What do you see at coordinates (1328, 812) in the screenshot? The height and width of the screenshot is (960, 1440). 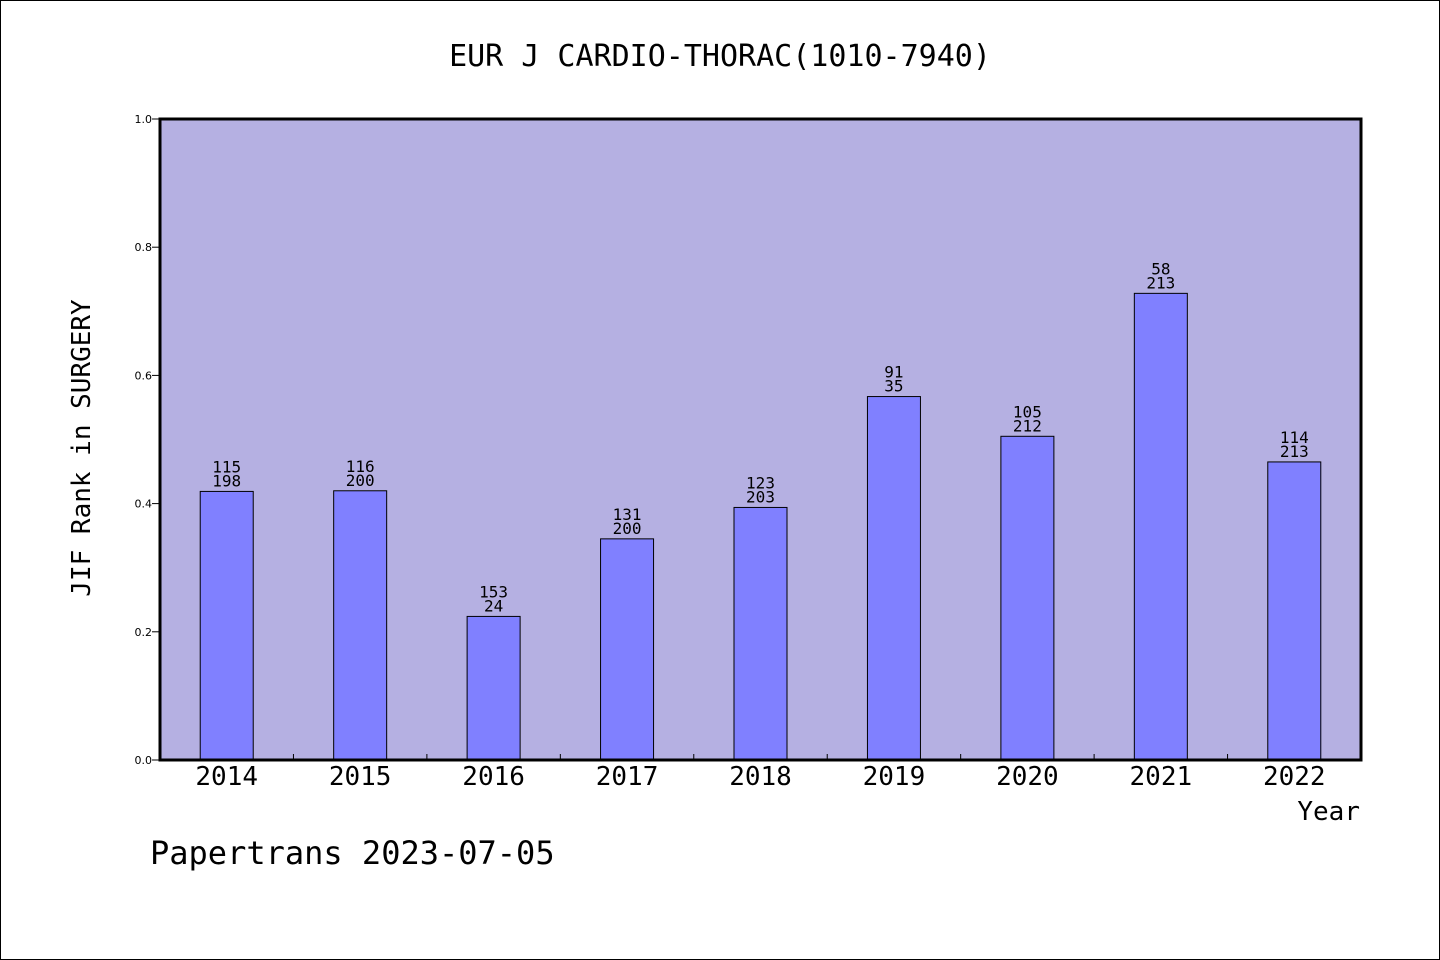 I see `x-axis-label: Year` at bounding box center [1328, 812].